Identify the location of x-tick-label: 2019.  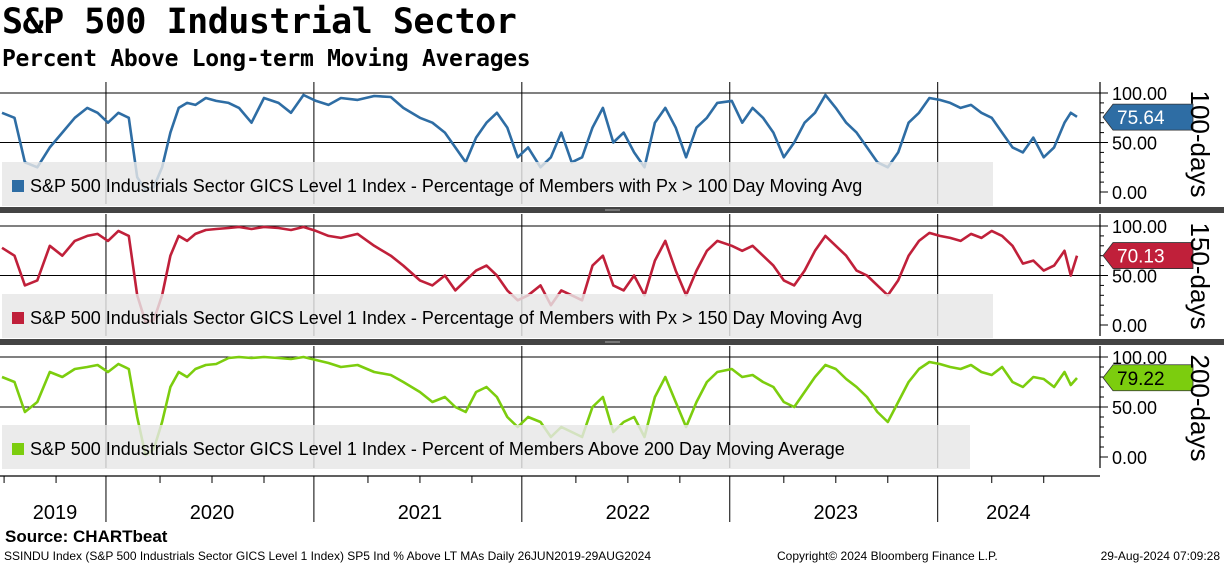
(55, 513).